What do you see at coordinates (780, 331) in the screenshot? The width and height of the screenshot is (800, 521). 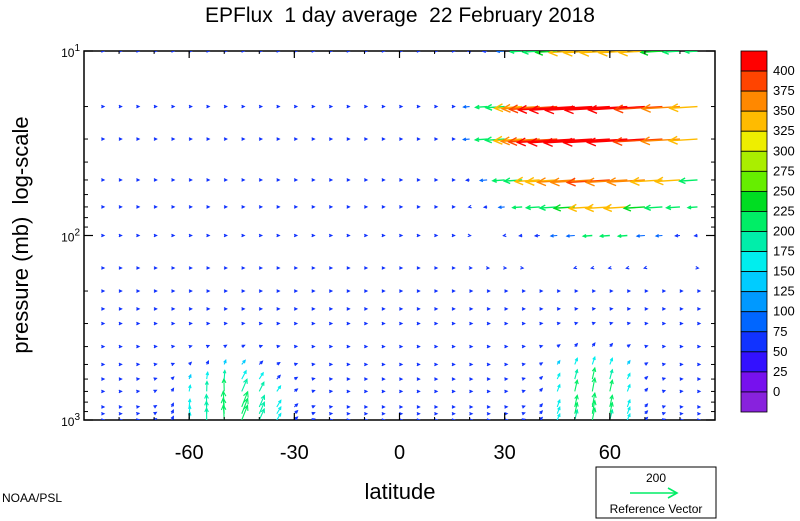 I see `colorbar-label: 75` at bounding box center [780, 331].